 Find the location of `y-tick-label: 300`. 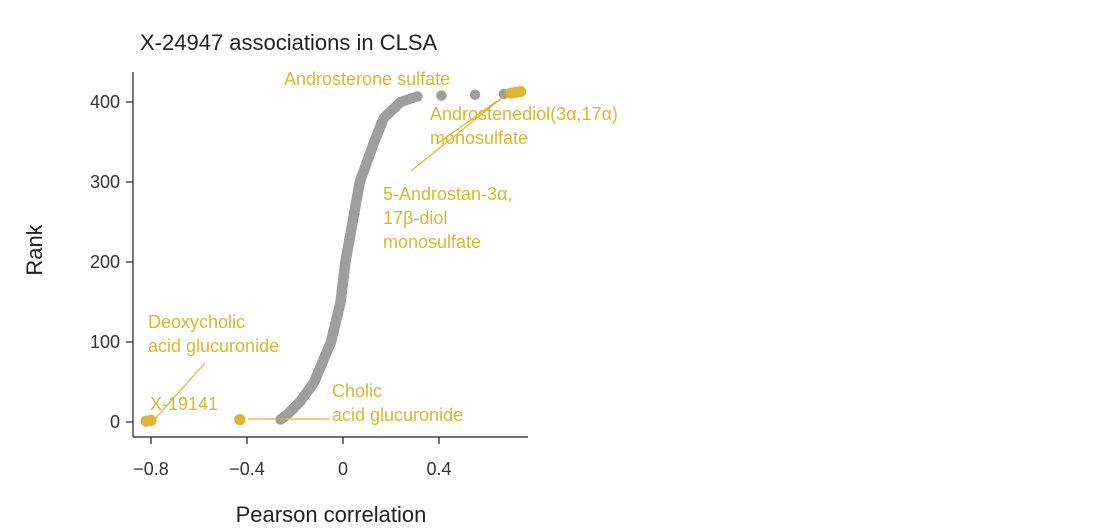

y-tick-label: 300 is located at coordinates (105, 182).